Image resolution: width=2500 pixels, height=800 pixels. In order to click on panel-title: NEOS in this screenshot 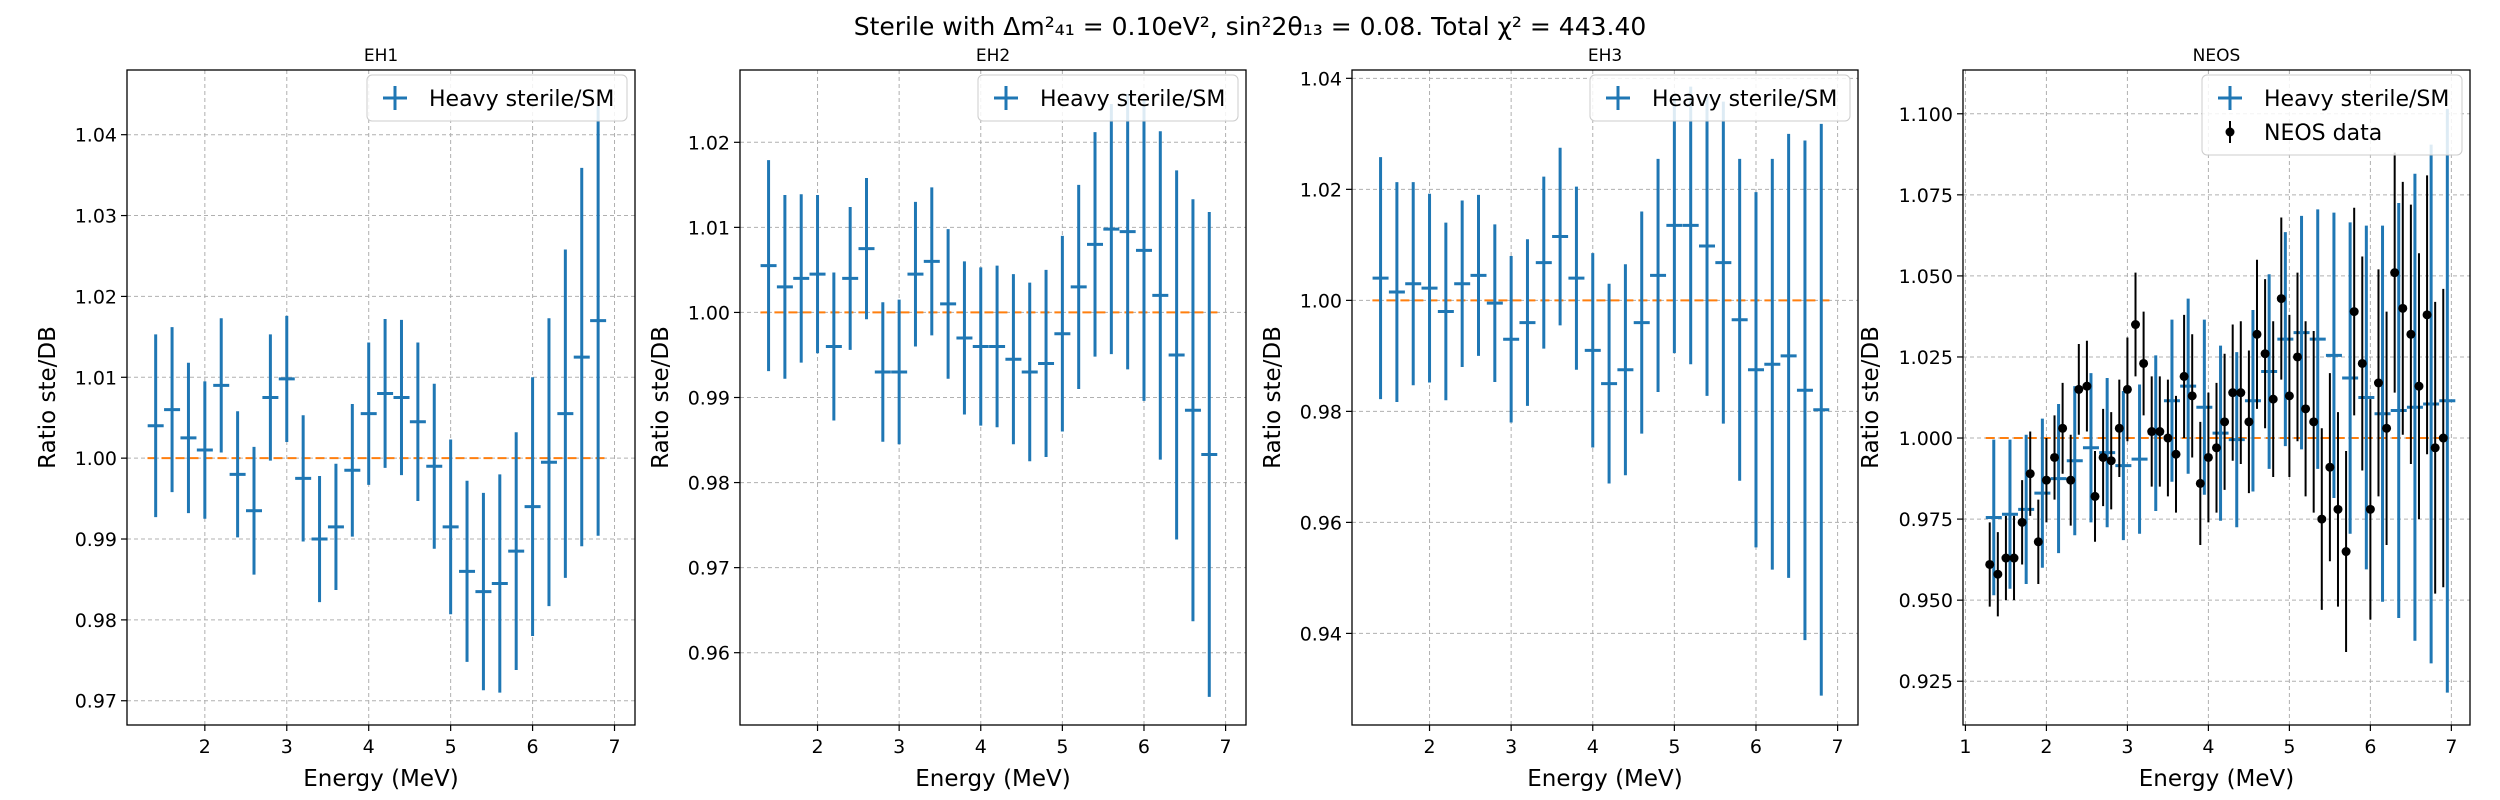, I will do `click(2217, 56)`.